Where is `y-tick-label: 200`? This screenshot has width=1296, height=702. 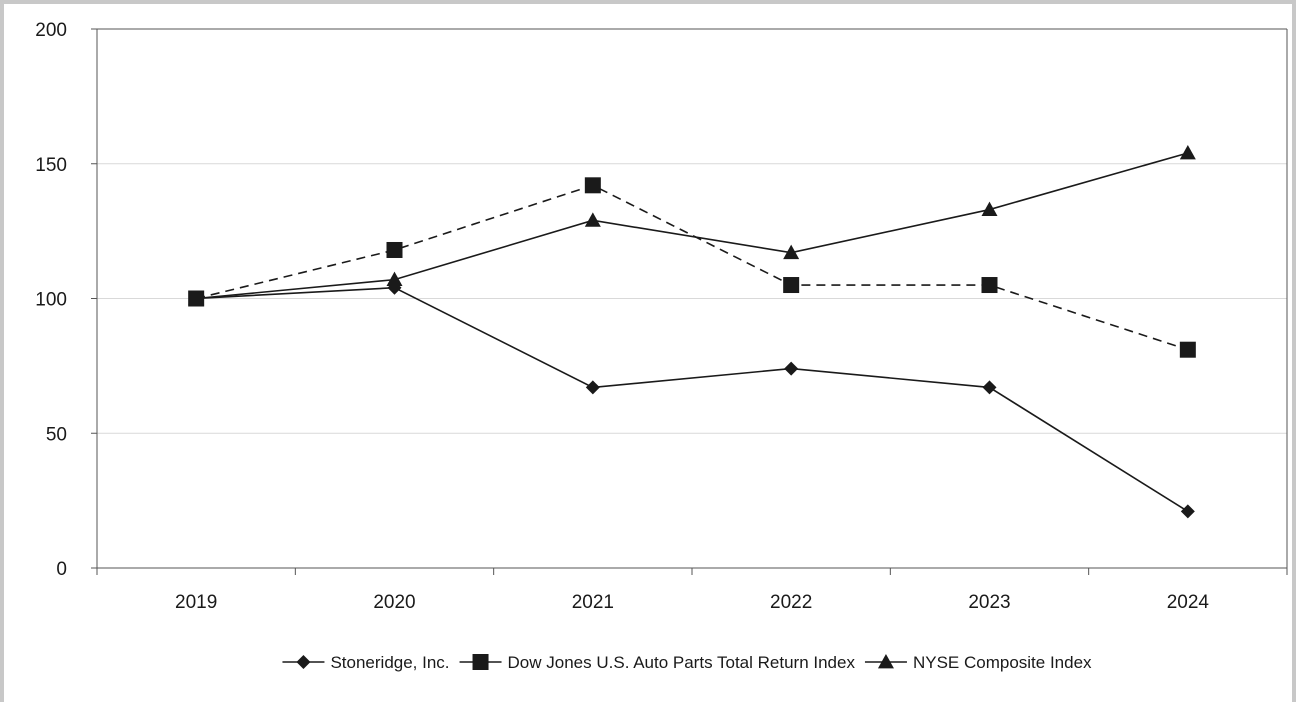
y-tick-label: 200 is located at coordinates (51, 30).